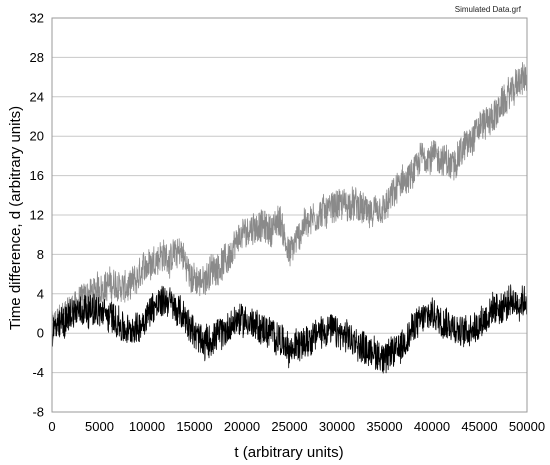 This screenshot has width=550, height=465. I want to click on x-axis-title: t (arbitrary units), so click(288, 452).